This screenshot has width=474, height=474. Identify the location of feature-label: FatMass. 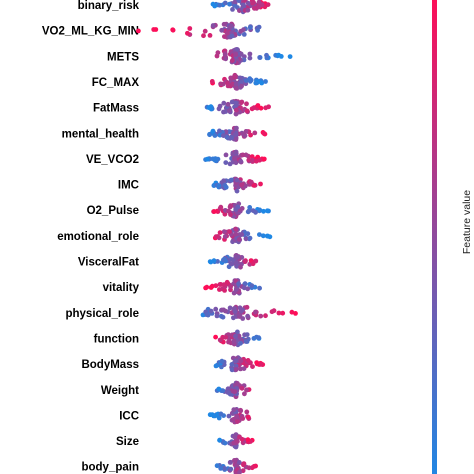
(116, 109).